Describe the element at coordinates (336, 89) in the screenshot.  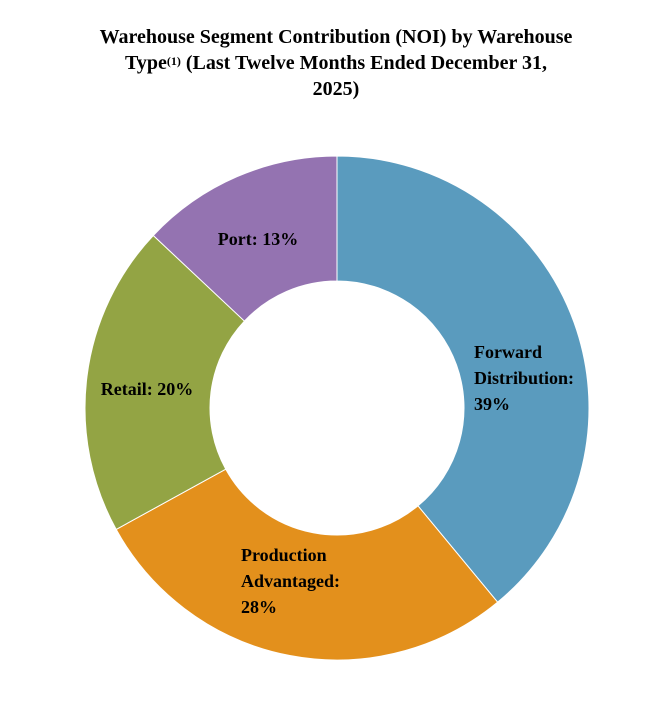
I see `chart-title-line-3: 2025)` at that location.